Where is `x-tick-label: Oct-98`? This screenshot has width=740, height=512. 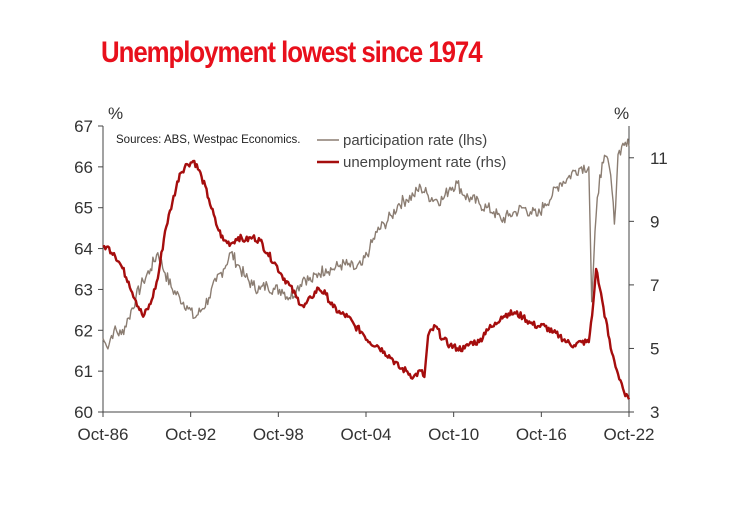
x-tick-label: Oct-98 is located at coordinates (278, 434).